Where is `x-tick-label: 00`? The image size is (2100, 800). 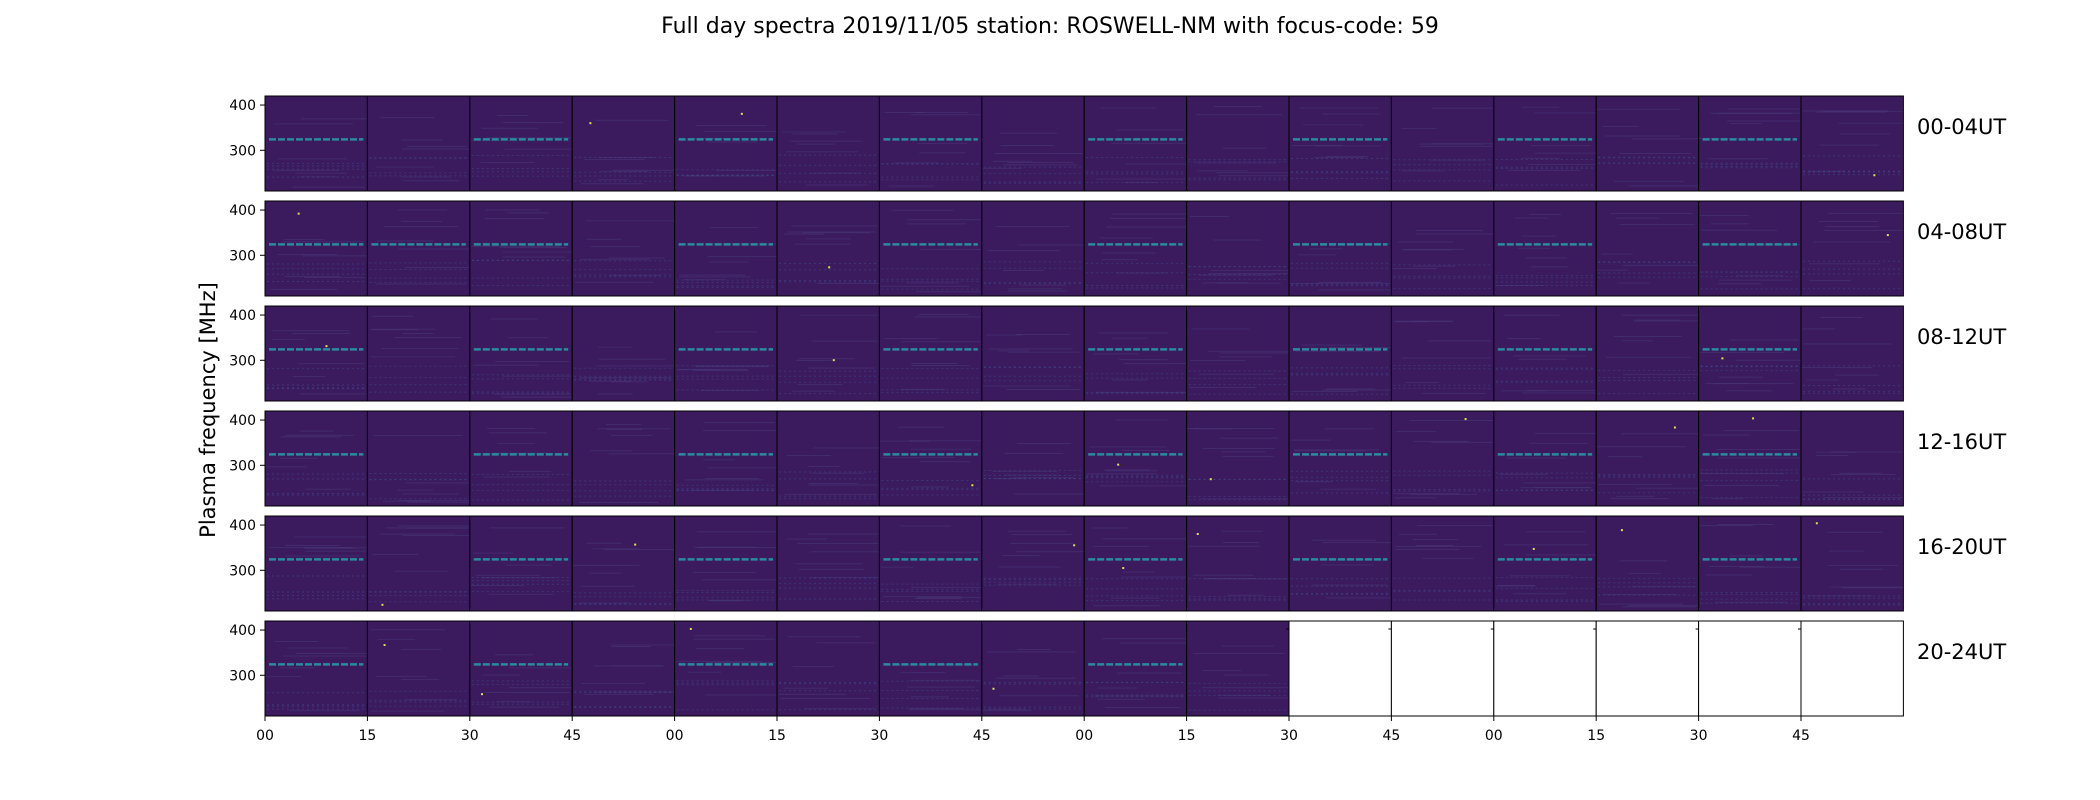
x-tick-label: 00 is located at coordinates (1494, 736).